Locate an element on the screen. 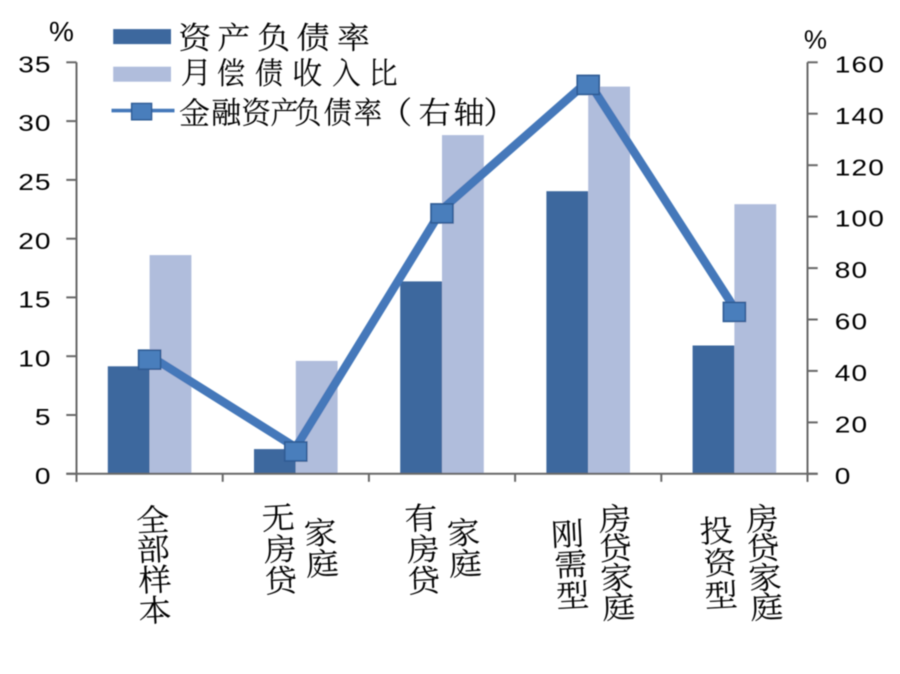 This screenshot has width=900, height=674. svg-text: 160 is located at coordinates (860, 65).